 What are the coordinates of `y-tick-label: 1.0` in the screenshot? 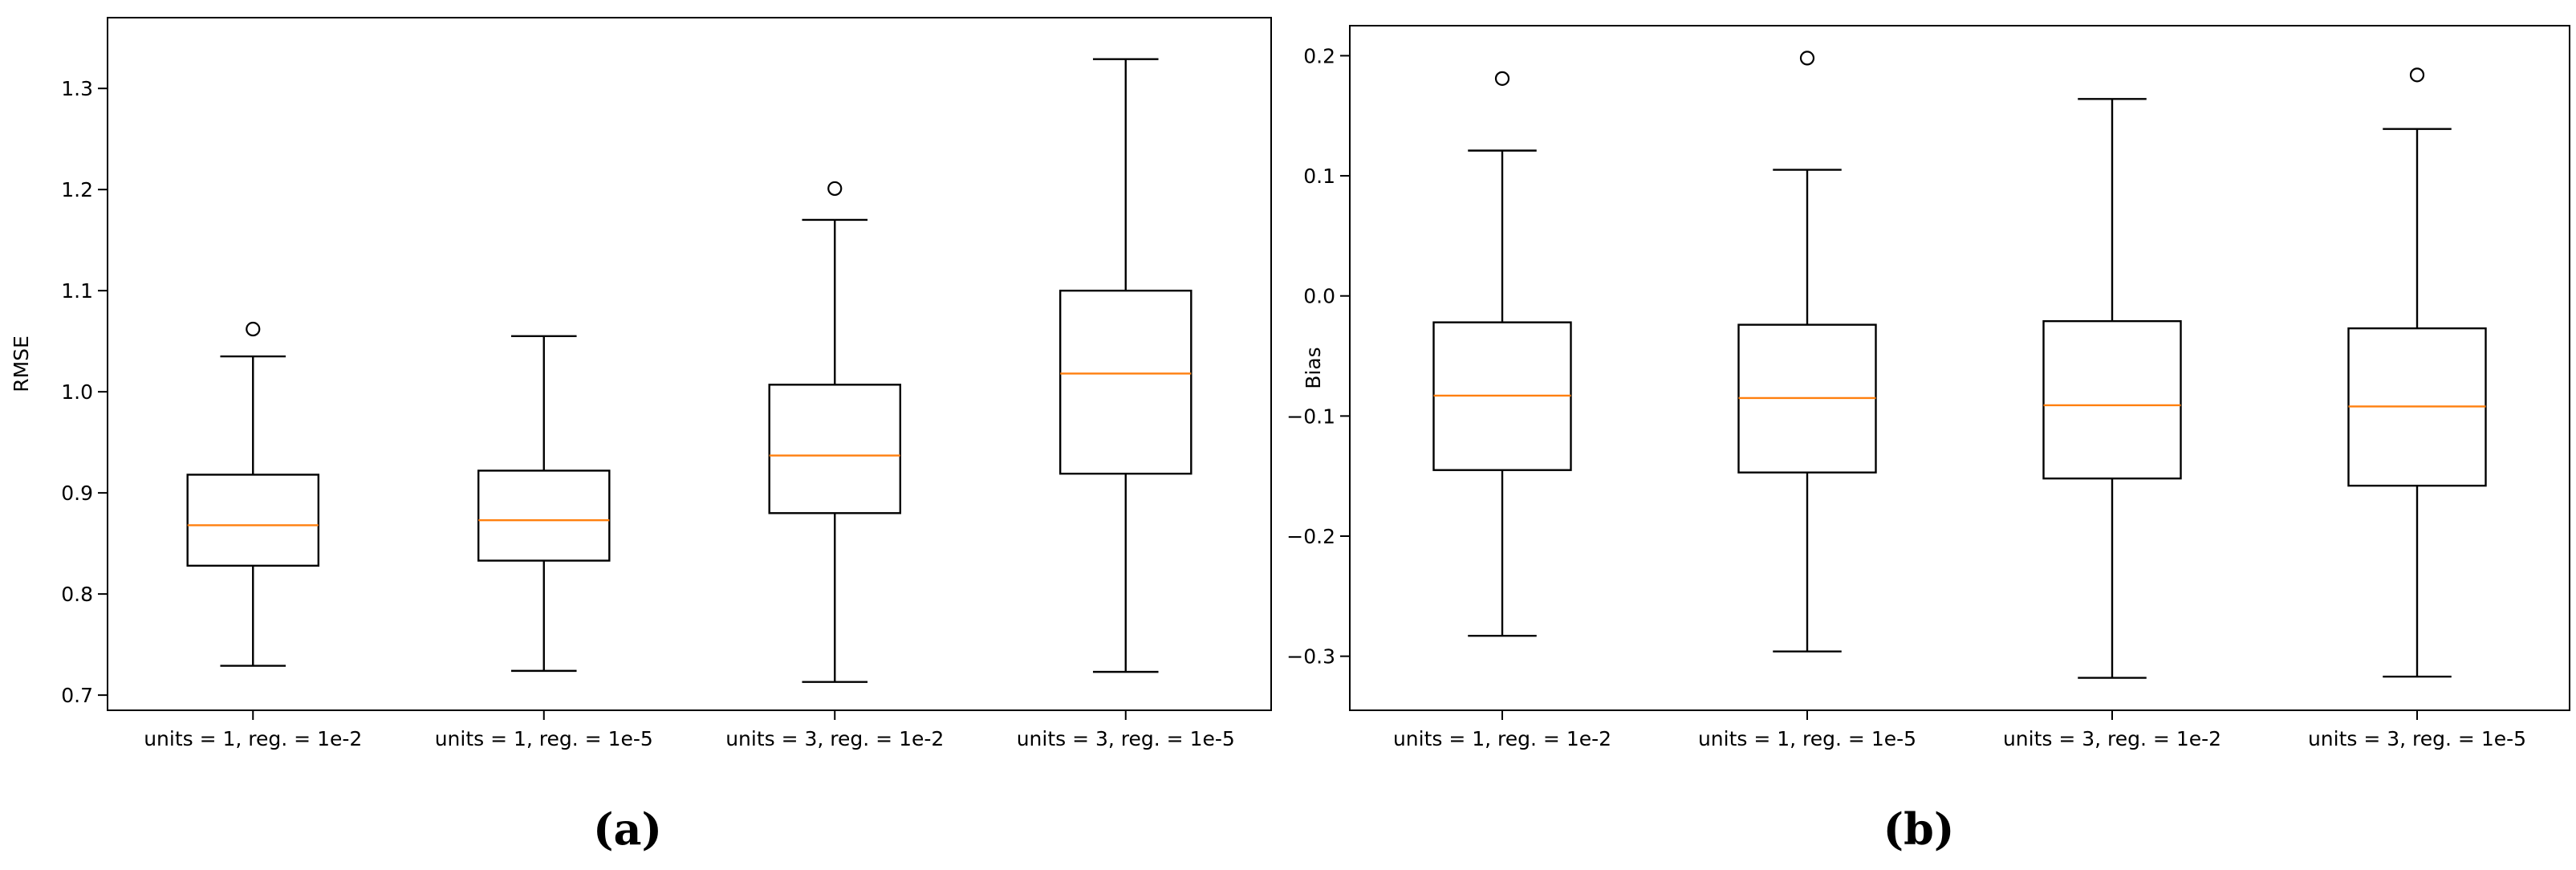 It's located at (77, 392).